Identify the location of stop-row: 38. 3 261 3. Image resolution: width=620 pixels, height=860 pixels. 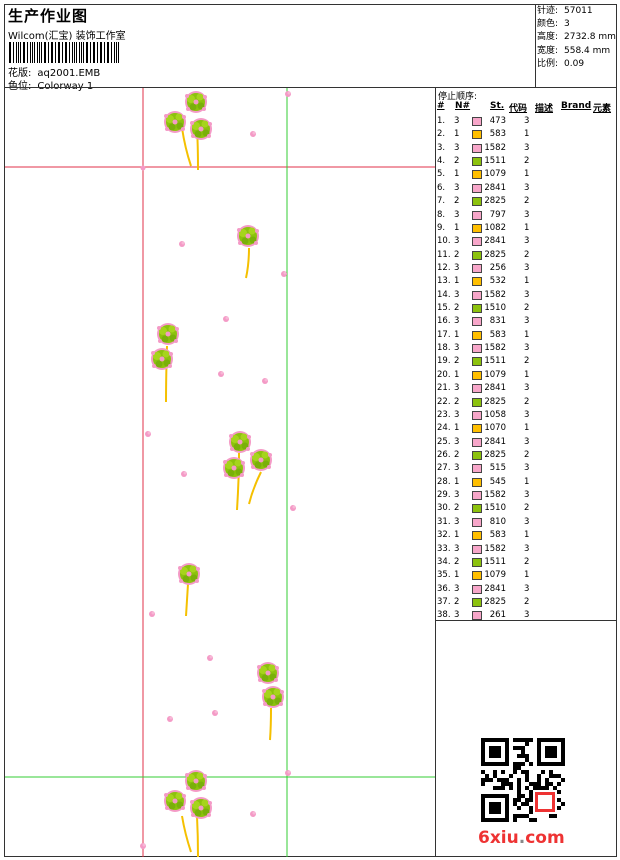
(526, 615).